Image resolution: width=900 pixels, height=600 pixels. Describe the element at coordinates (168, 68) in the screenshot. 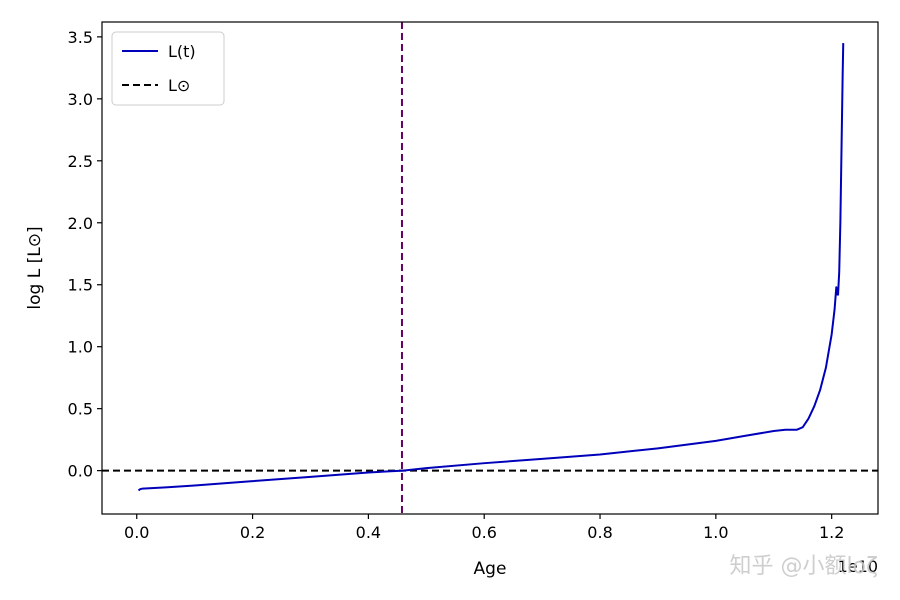

I see `legend: L(t) L⊙` at that location.